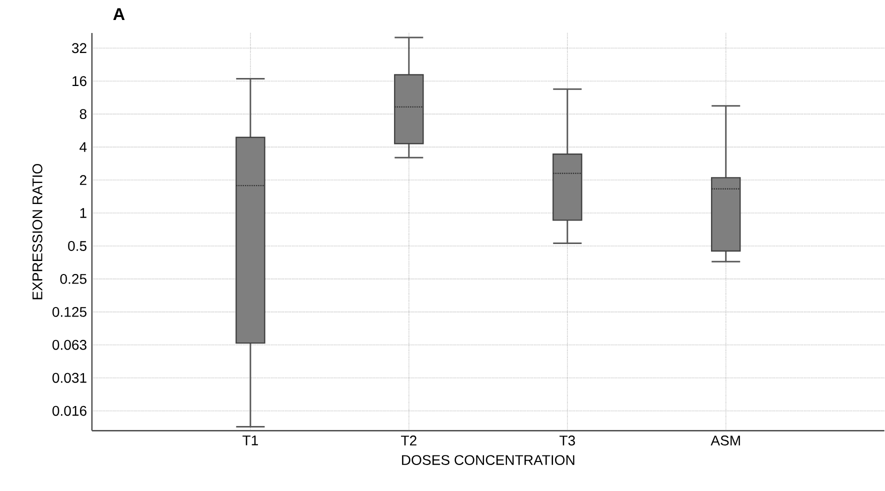 The image size is (885, 491). Describe the element at coordinates (77, 246) in the screenshot. I see `y-tick-label: 0.5` at that location.